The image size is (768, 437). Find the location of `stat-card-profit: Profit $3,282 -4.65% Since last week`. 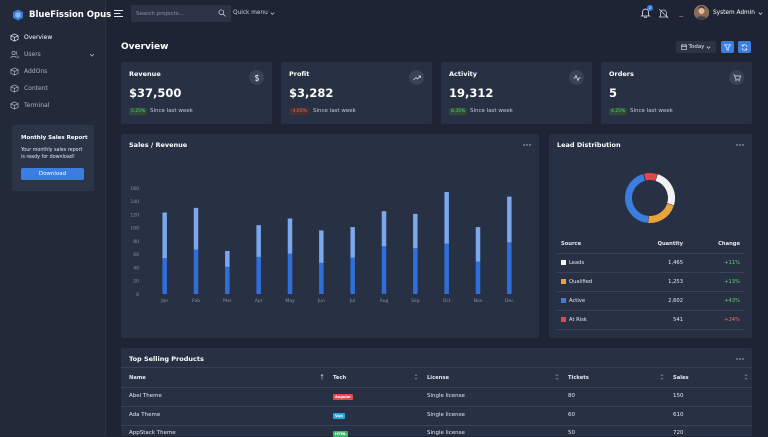

stat-card-profit: Profit $3,282 -4.65% Since last week is located at coordinates (356, 93).